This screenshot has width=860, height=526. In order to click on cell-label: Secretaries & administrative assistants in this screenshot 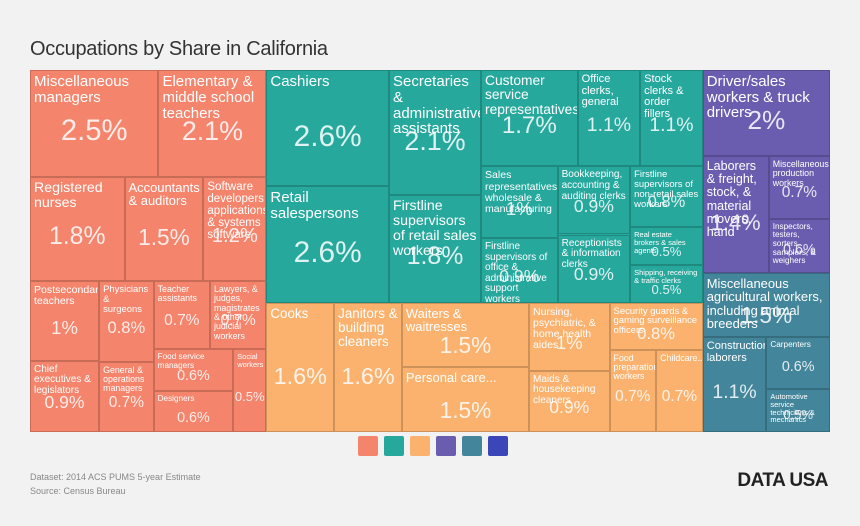, I will do `click(437, 105)`.